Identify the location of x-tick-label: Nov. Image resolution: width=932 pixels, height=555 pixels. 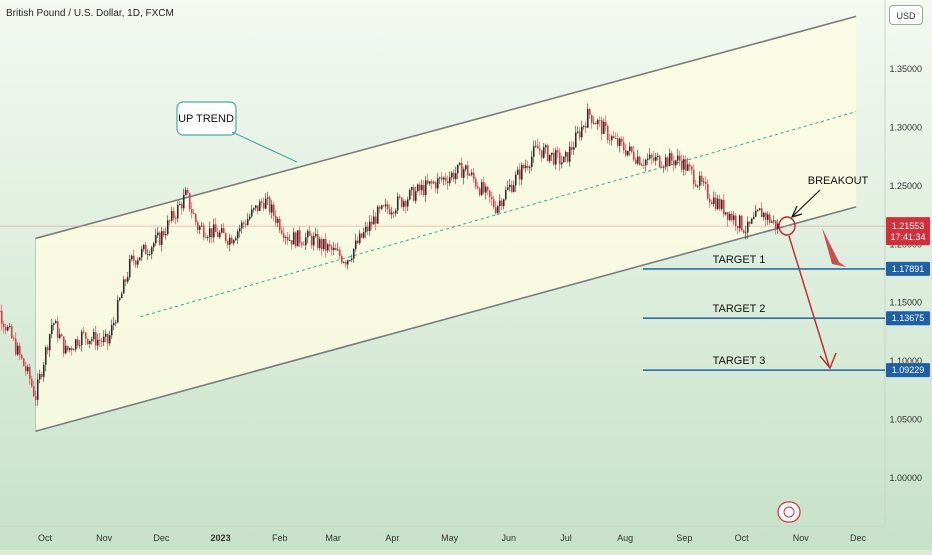
(104, 538).